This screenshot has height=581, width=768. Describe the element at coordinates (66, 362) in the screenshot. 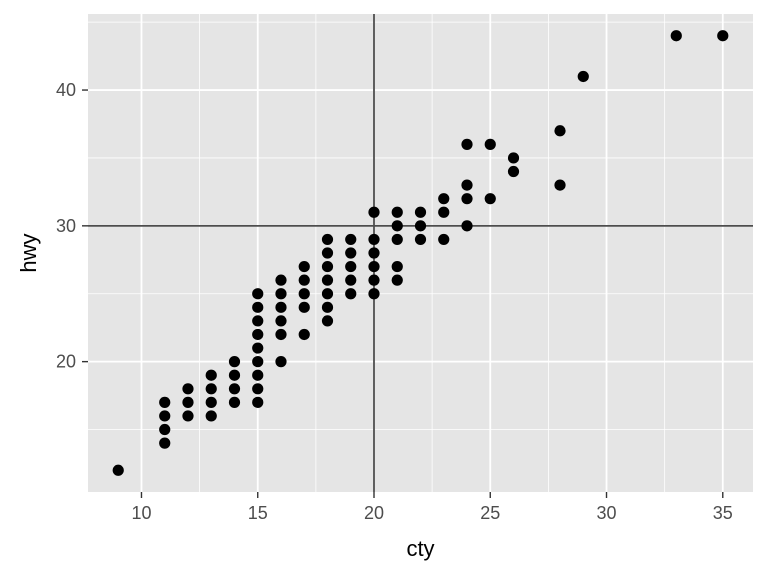

I see `y-tick-label: 20` at that location.